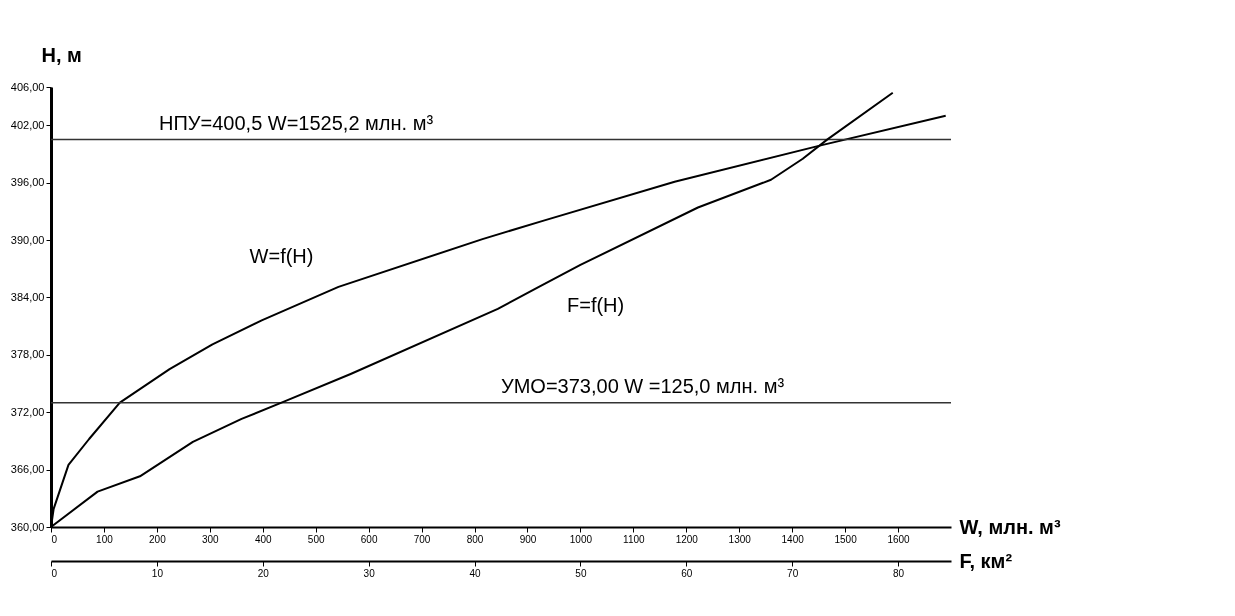  Describe the element at coordinates (27, 239) in the screenshot. I see `y-tick-label: 390,00` at that location.